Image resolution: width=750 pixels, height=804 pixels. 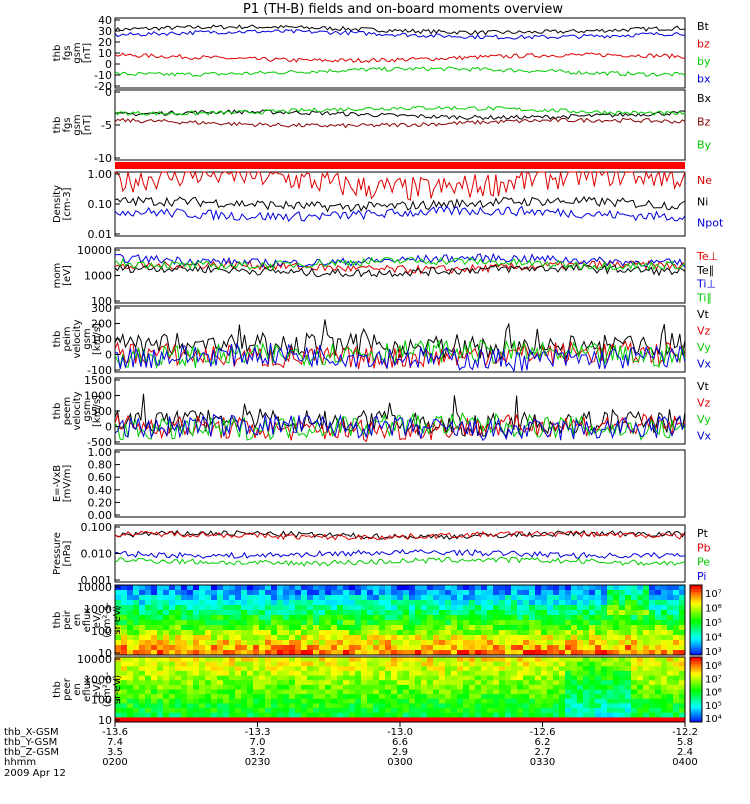 I want to click on x-row-value: 0300, so click(x=399, y=762).